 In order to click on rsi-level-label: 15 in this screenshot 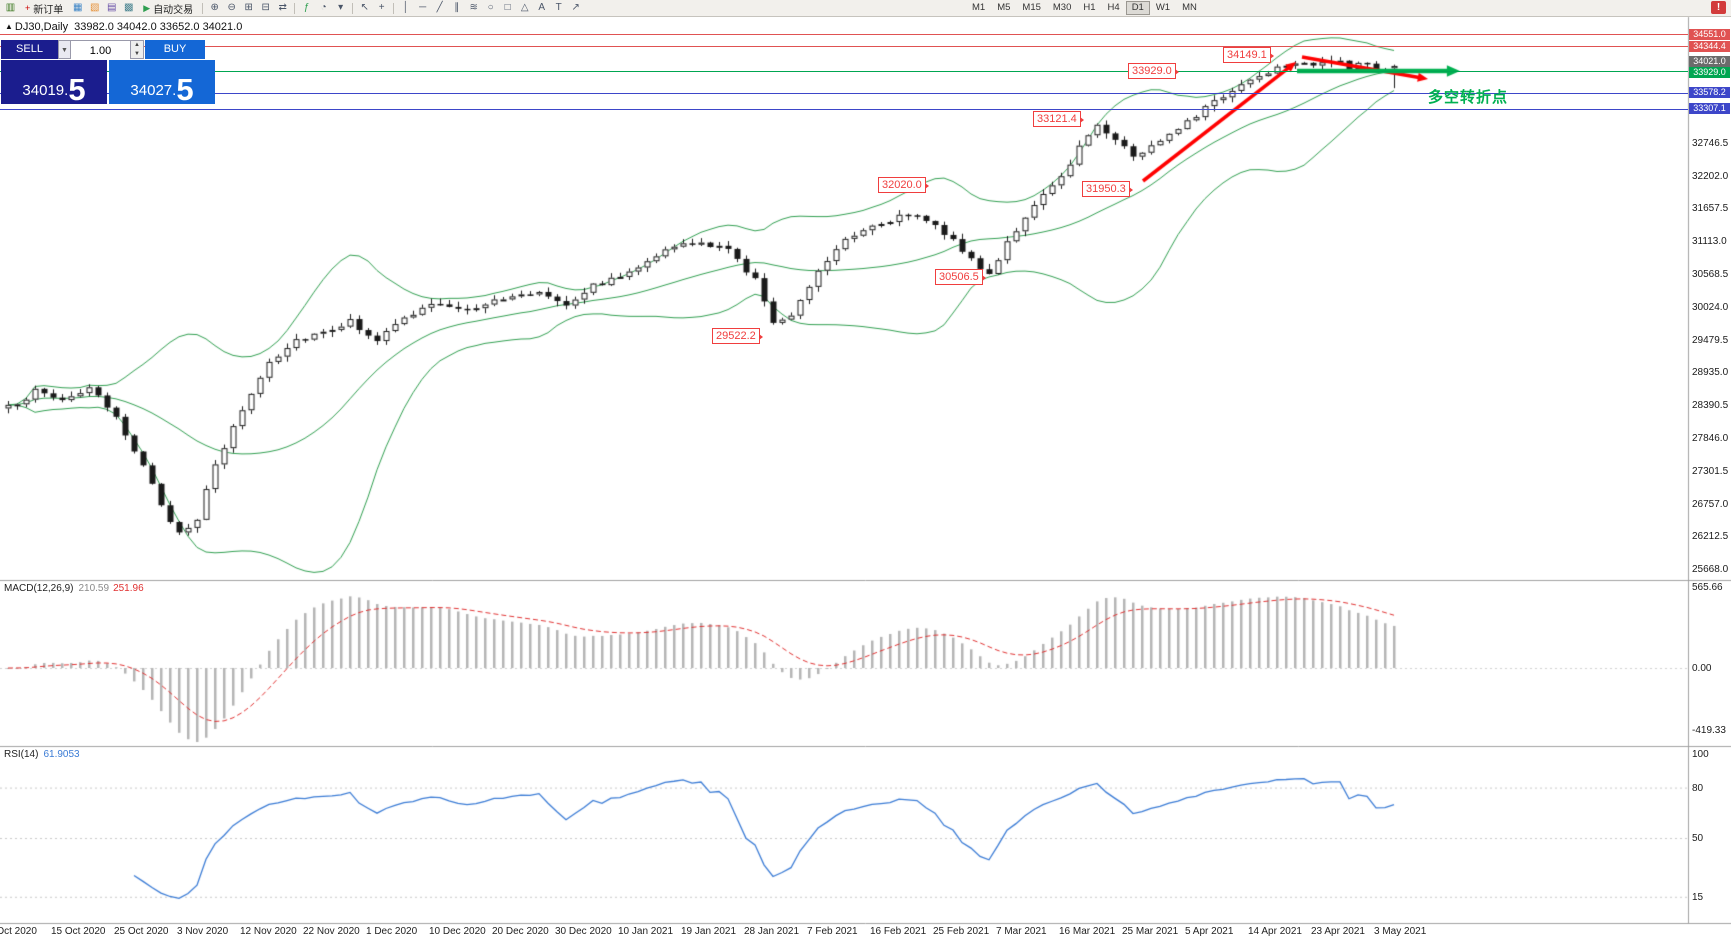, I will do `click(1698, 897)`.